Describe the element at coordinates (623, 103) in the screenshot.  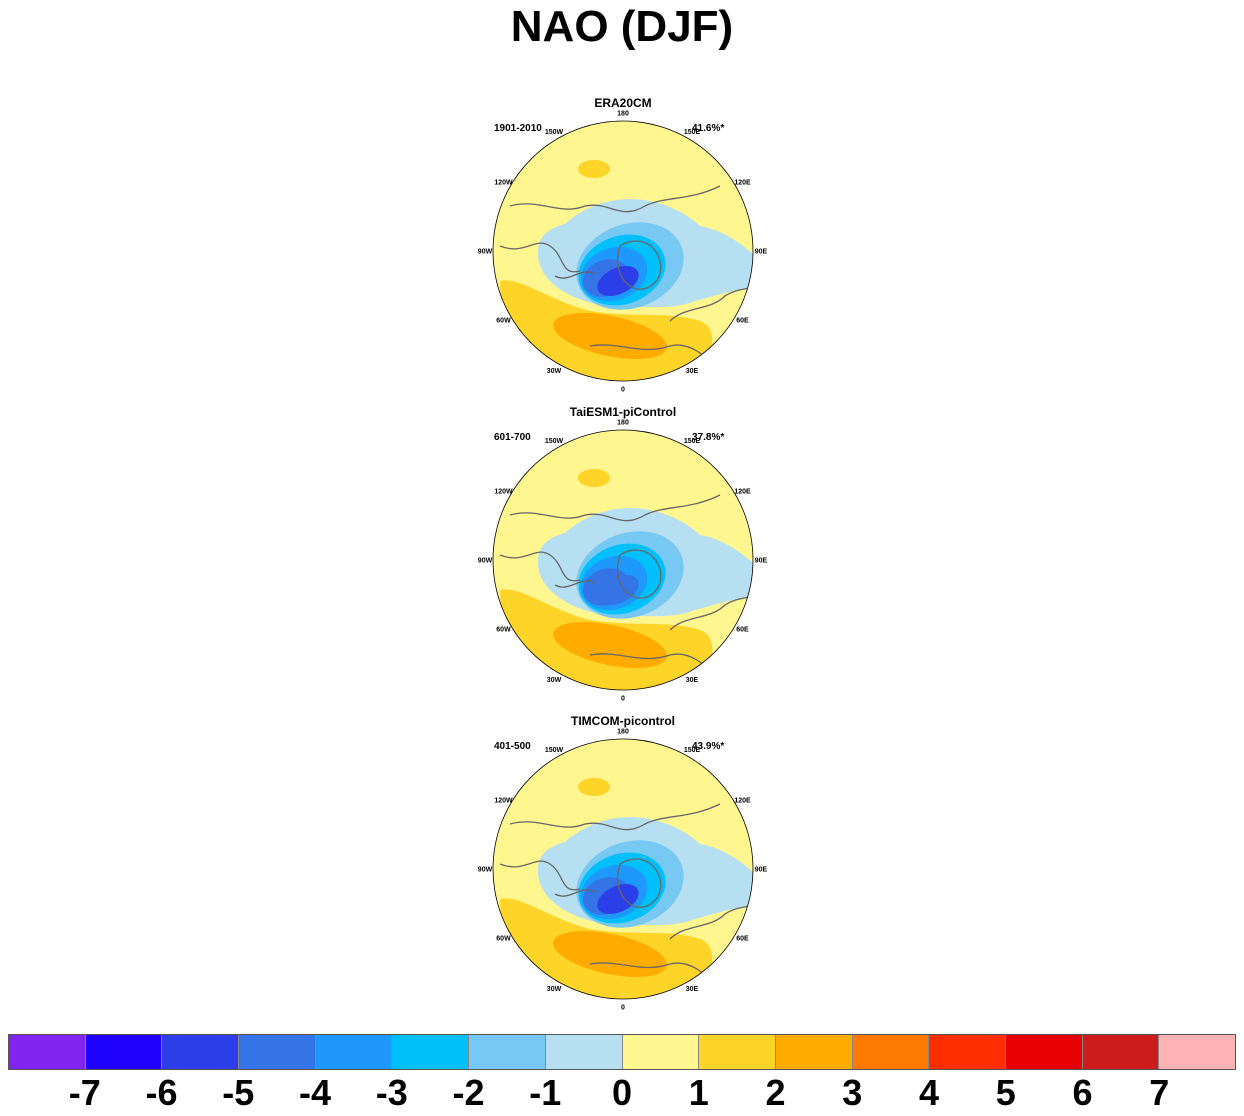
I see `panel-title: ERA20CM` at that location.